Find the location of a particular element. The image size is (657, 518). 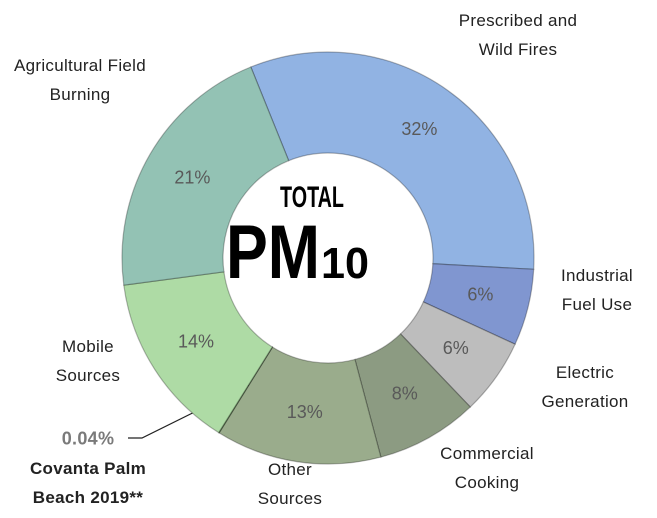

category-label: Commercial Cooking is located at coordinates (487, 468).